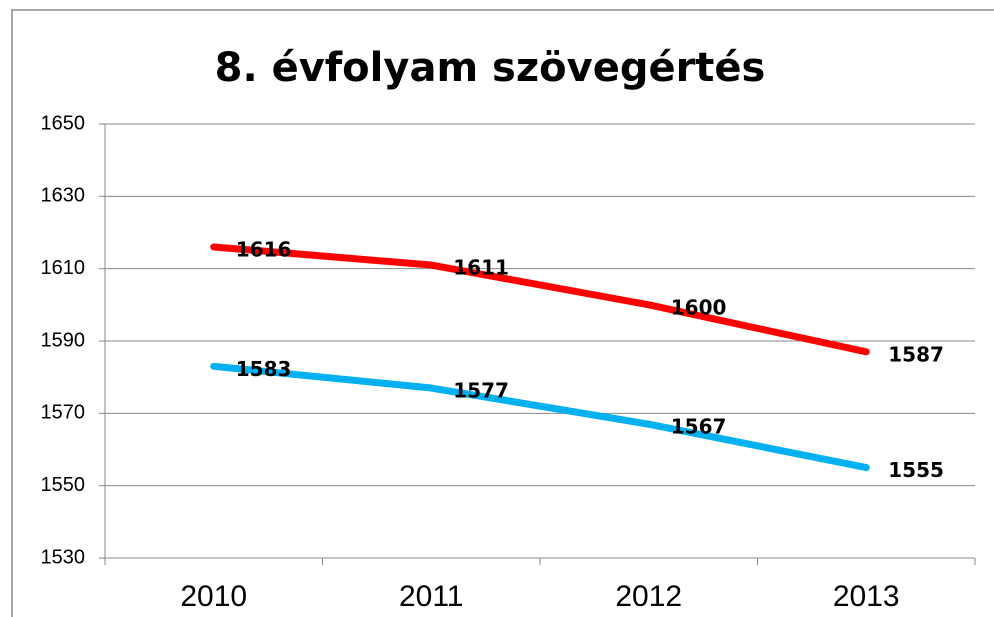  Describe the element at coordinates (63, 340) in the screenshot. I see `y-tick-label: 1590` at that location.